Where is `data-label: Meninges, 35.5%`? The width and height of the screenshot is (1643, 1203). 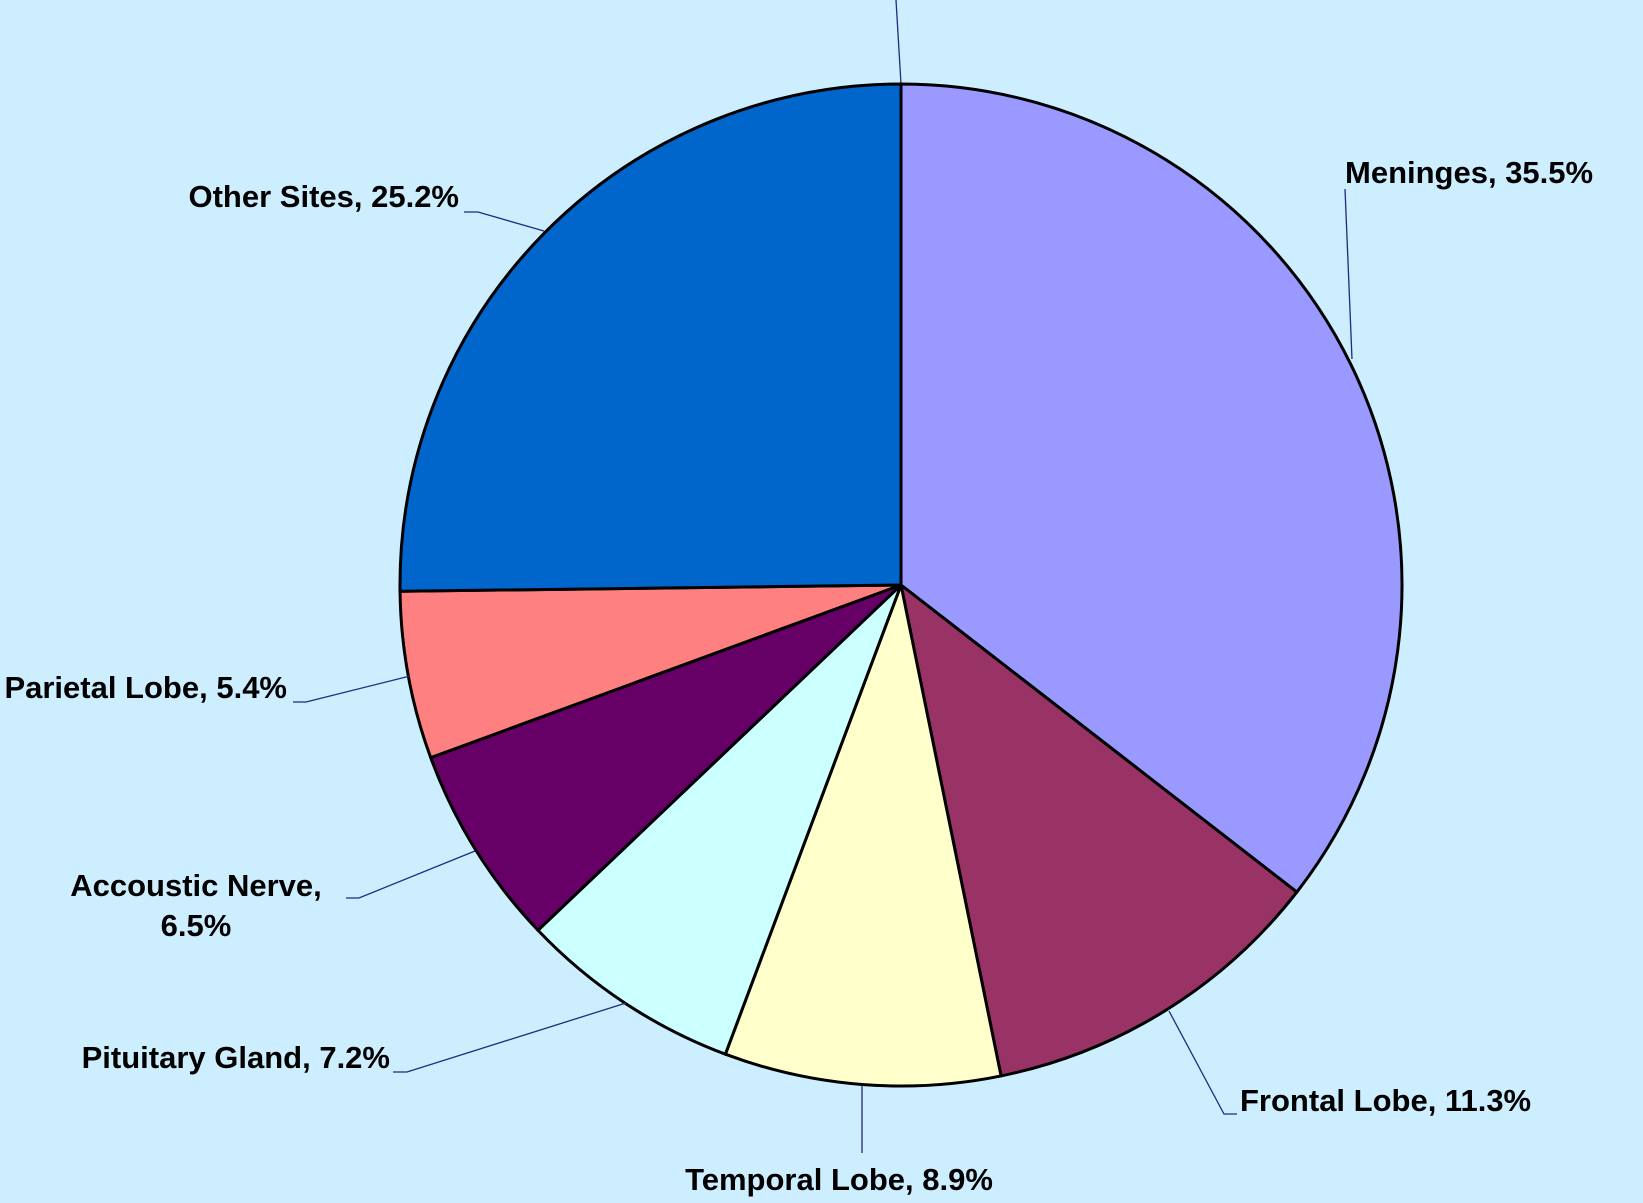
data-label: Meninges, 35.5% is located at coordinates (1469, 172).